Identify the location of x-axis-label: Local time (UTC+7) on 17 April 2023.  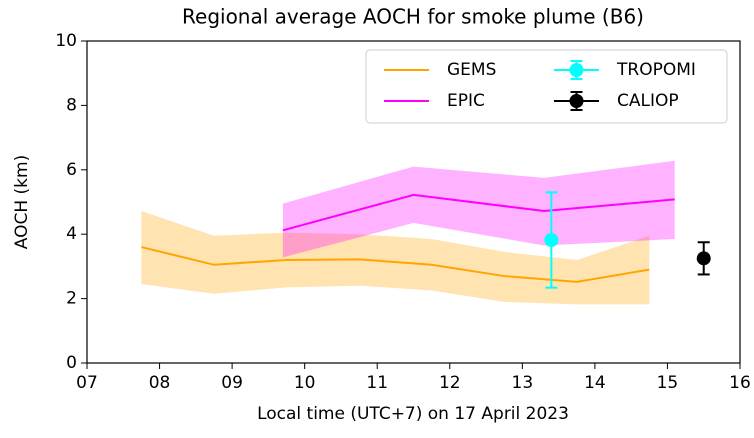
(413, 414).